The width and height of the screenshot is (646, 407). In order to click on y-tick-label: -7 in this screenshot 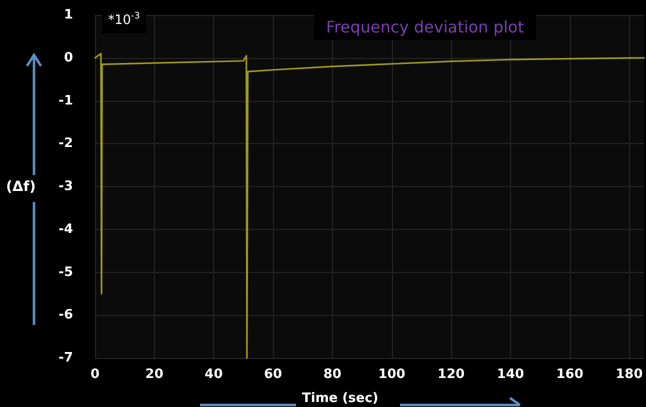, I will do `click(65, 358)`.